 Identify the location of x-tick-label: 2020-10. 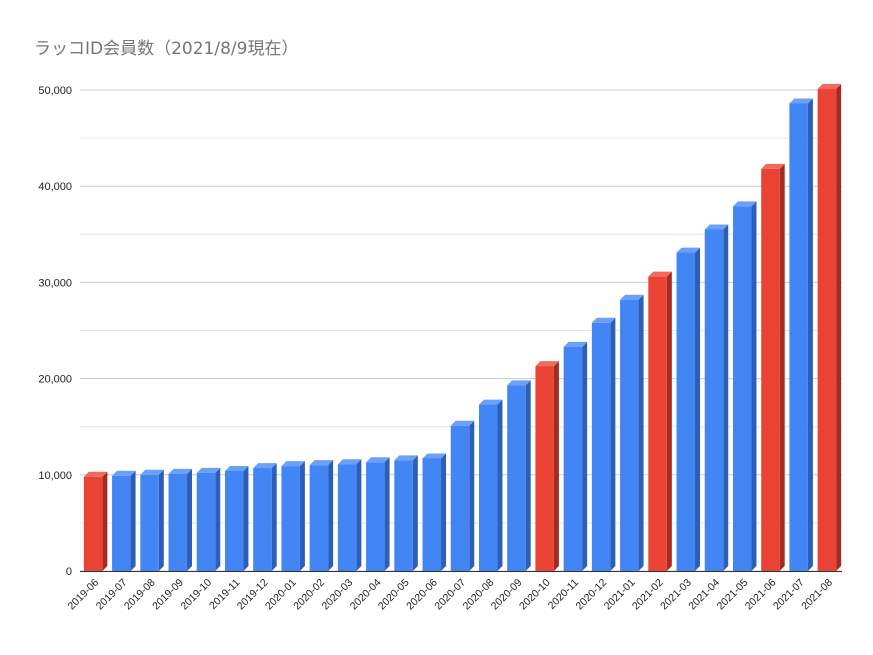
(535, 595).